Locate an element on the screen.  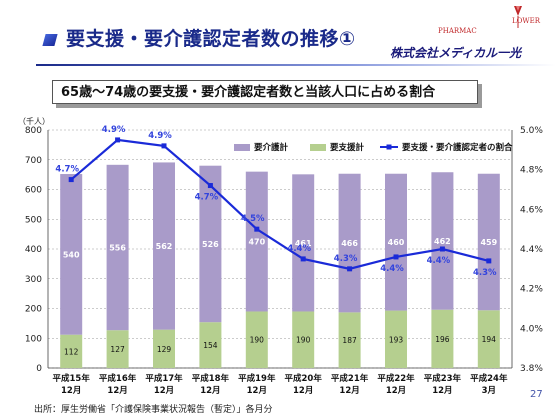
y-left-tick-label: 400 is located at coordinates (33, 250).